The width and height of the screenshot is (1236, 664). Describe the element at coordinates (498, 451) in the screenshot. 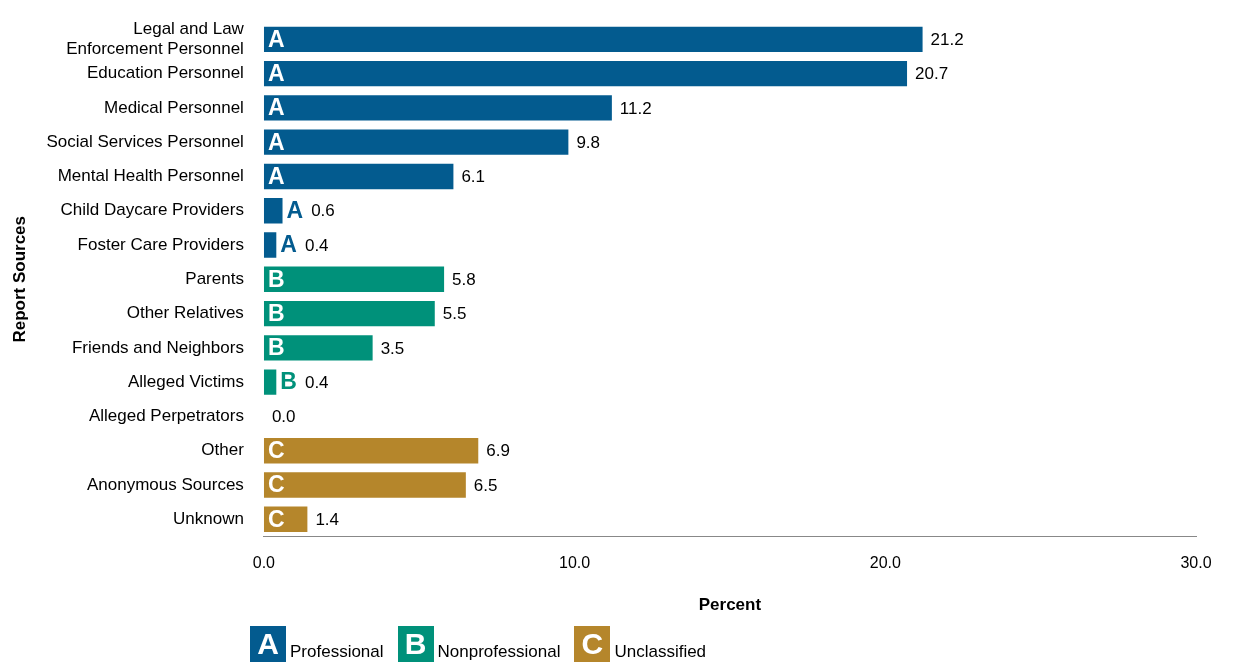

I see `data-label: 6.9` at that location.